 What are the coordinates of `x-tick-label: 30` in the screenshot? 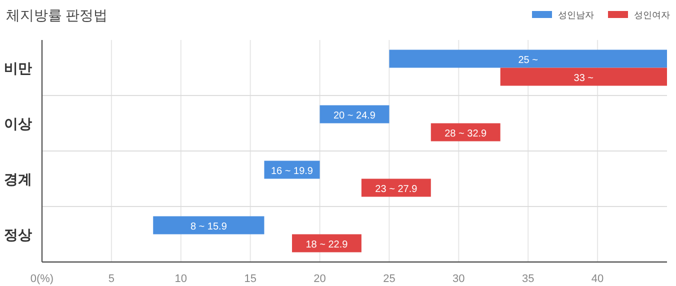 It's located at (458, 279).